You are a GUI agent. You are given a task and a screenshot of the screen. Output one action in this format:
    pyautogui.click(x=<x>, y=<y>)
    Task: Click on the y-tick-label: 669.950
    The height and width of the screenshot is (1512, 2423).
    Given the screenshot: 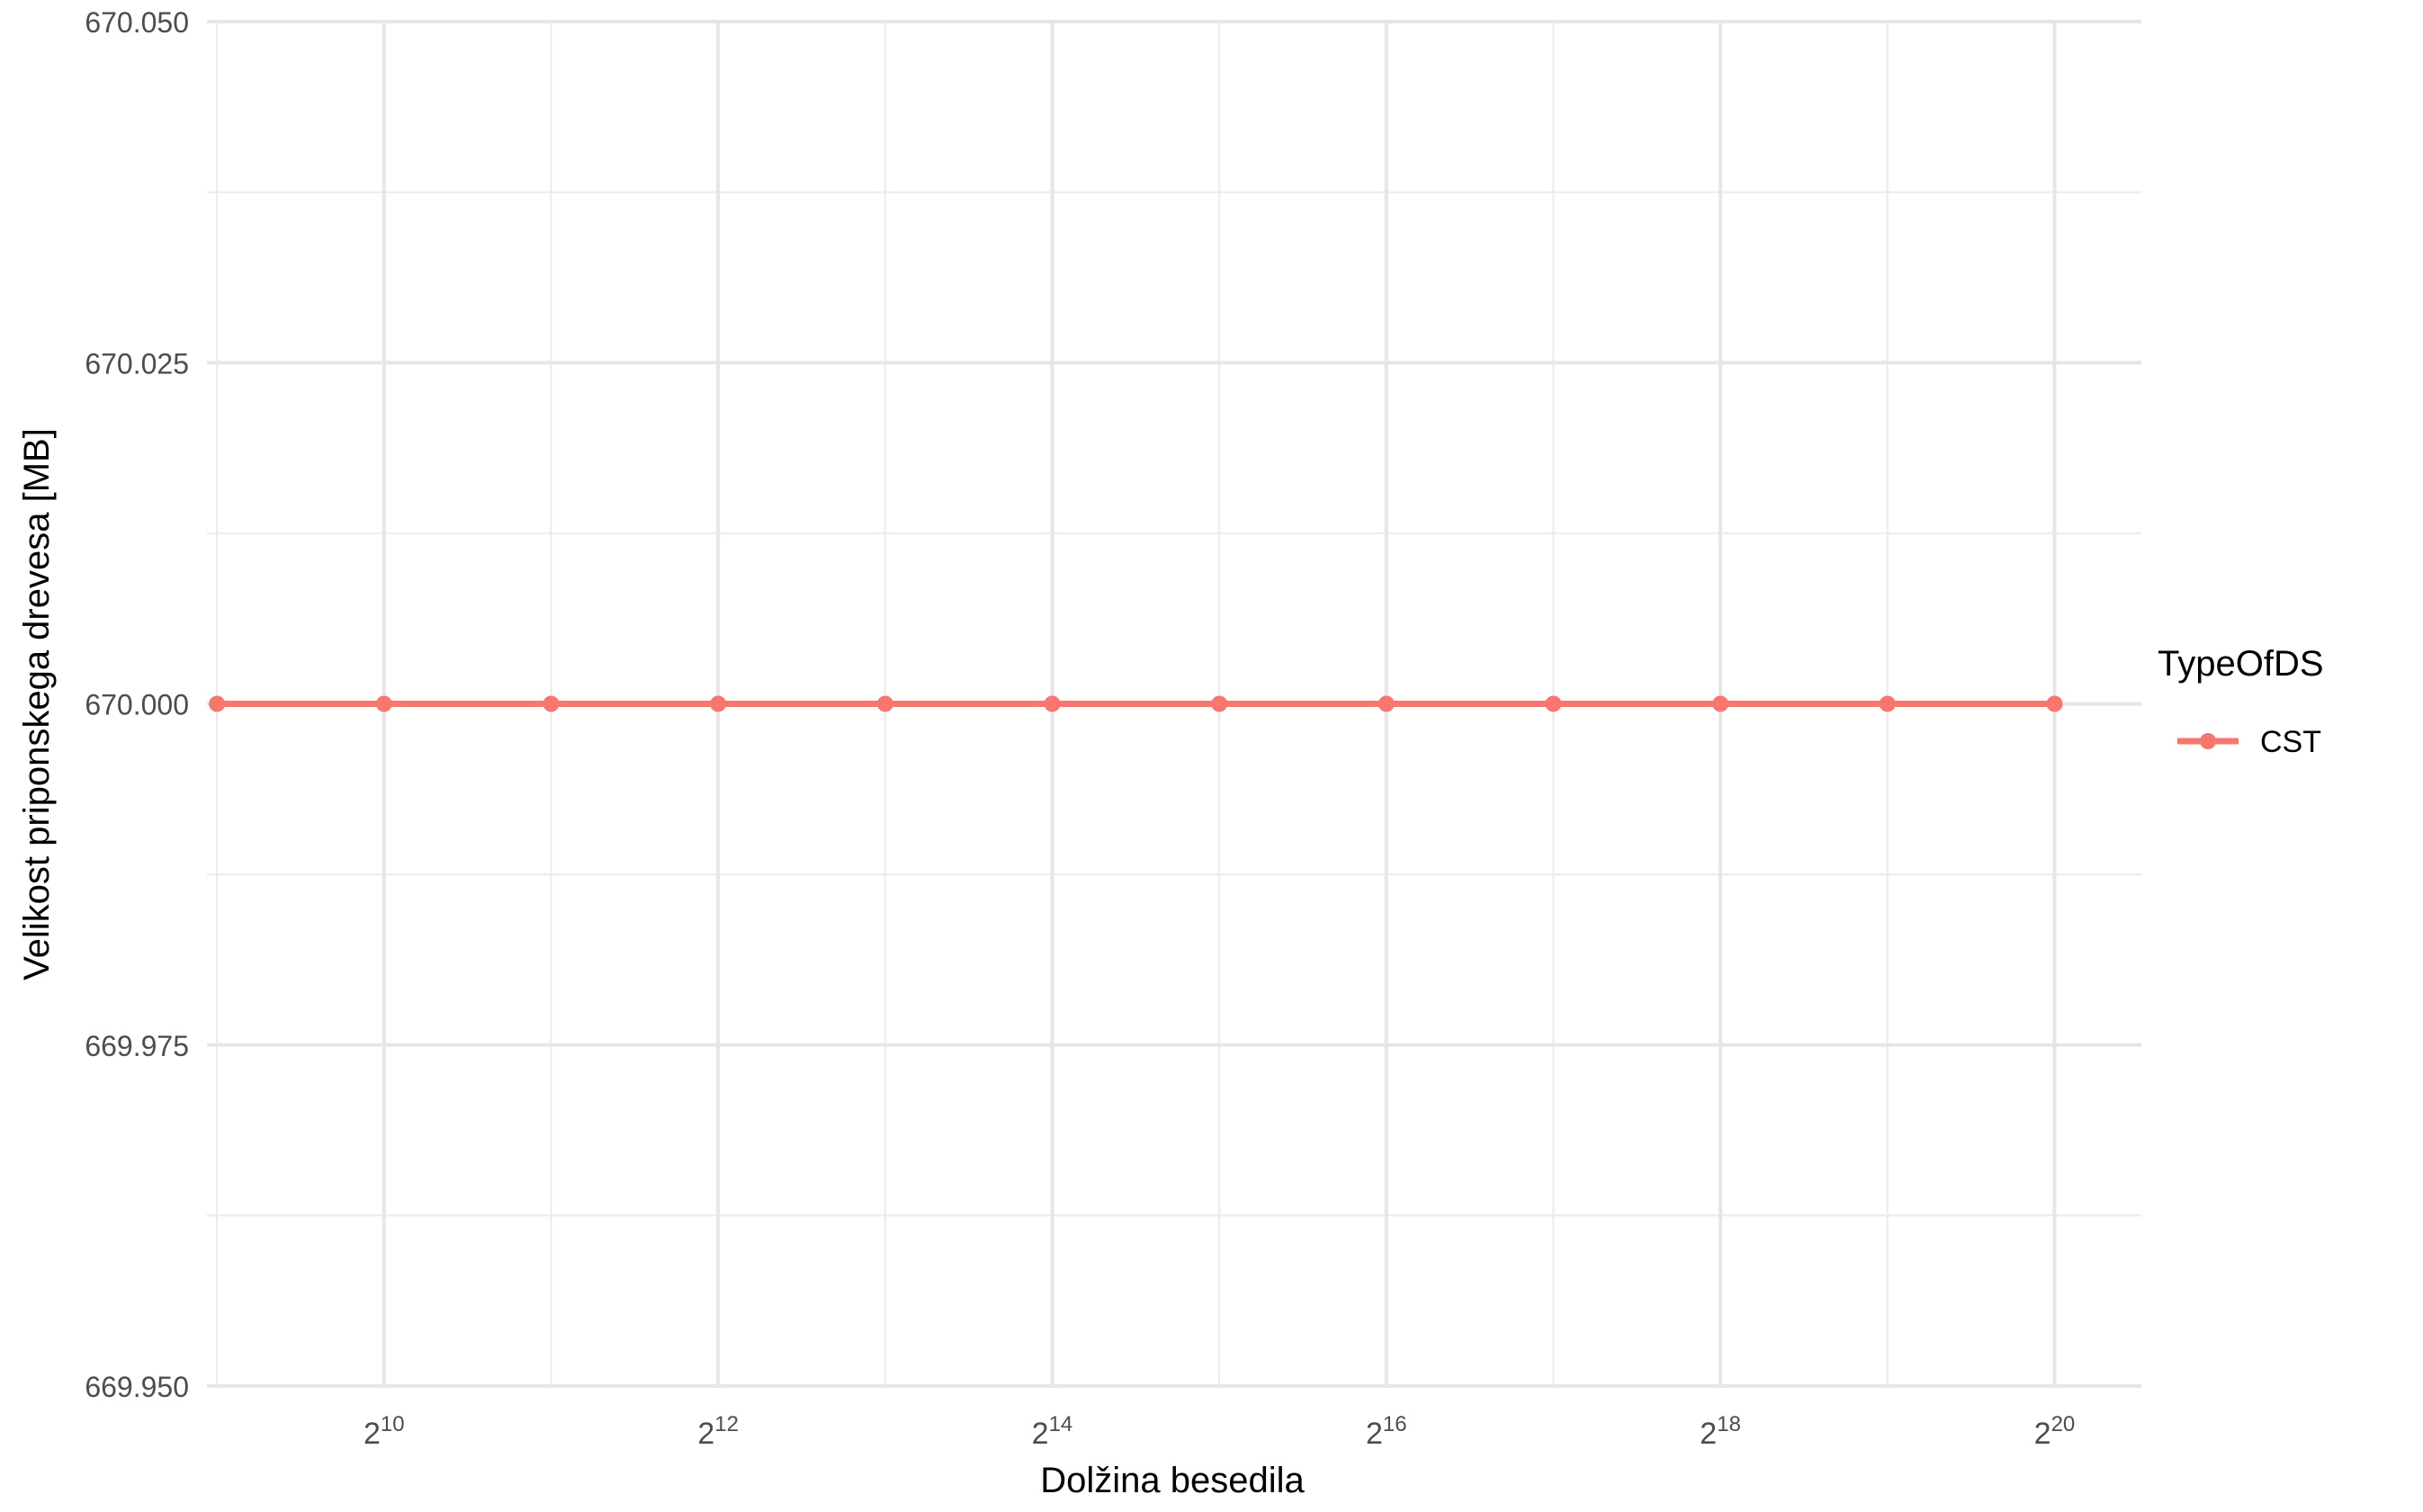 What is the action you would take?
    pyautogui.click(x=137, y=1387)
    